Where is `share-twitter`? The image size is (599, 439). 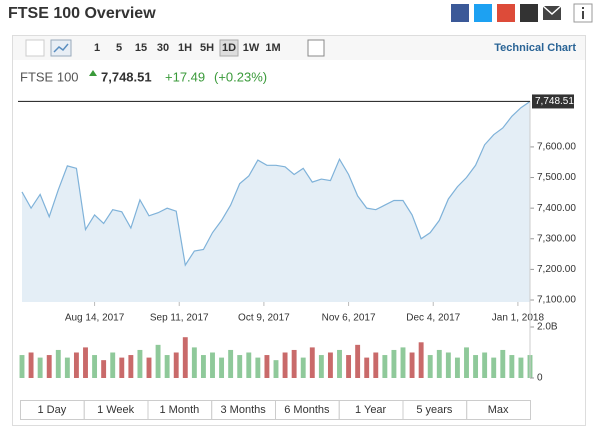 share-twitter is located at coordinates (483, 13).